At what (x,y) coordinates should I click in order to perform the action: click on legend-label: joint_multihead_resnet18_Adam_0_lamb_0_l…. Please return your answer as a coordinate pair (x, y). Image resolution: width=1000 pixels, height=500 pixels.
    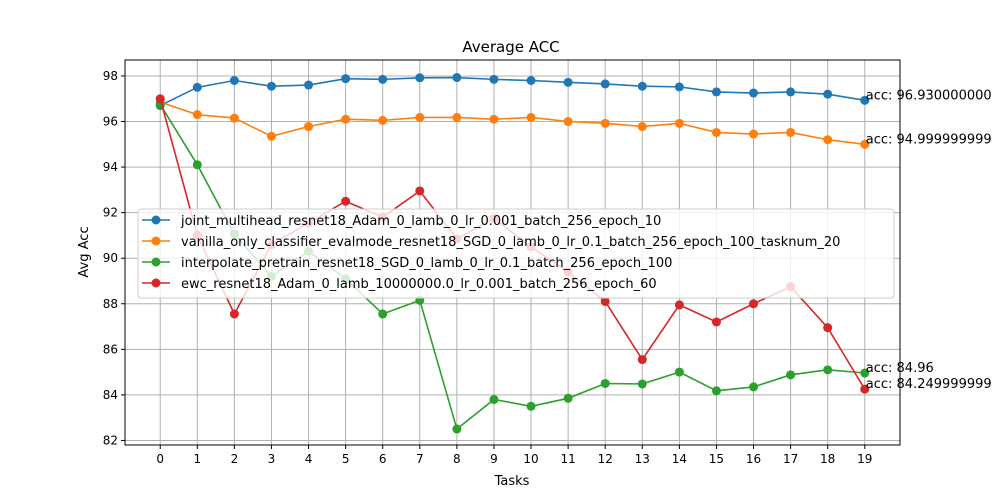
    Looking at the image, I should click on (420, 221).